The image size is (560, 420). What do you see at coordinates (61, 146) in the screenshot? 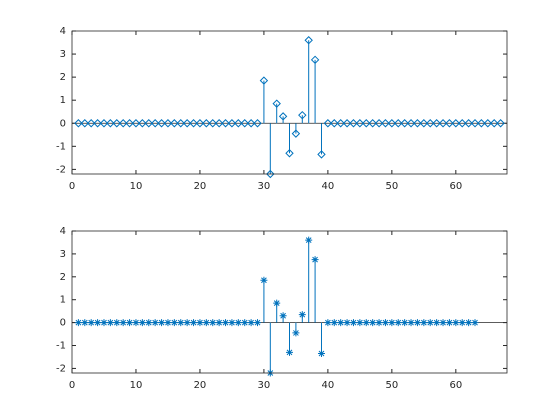
I see `y-tick-label: -1` at bounding box center [61, 146].